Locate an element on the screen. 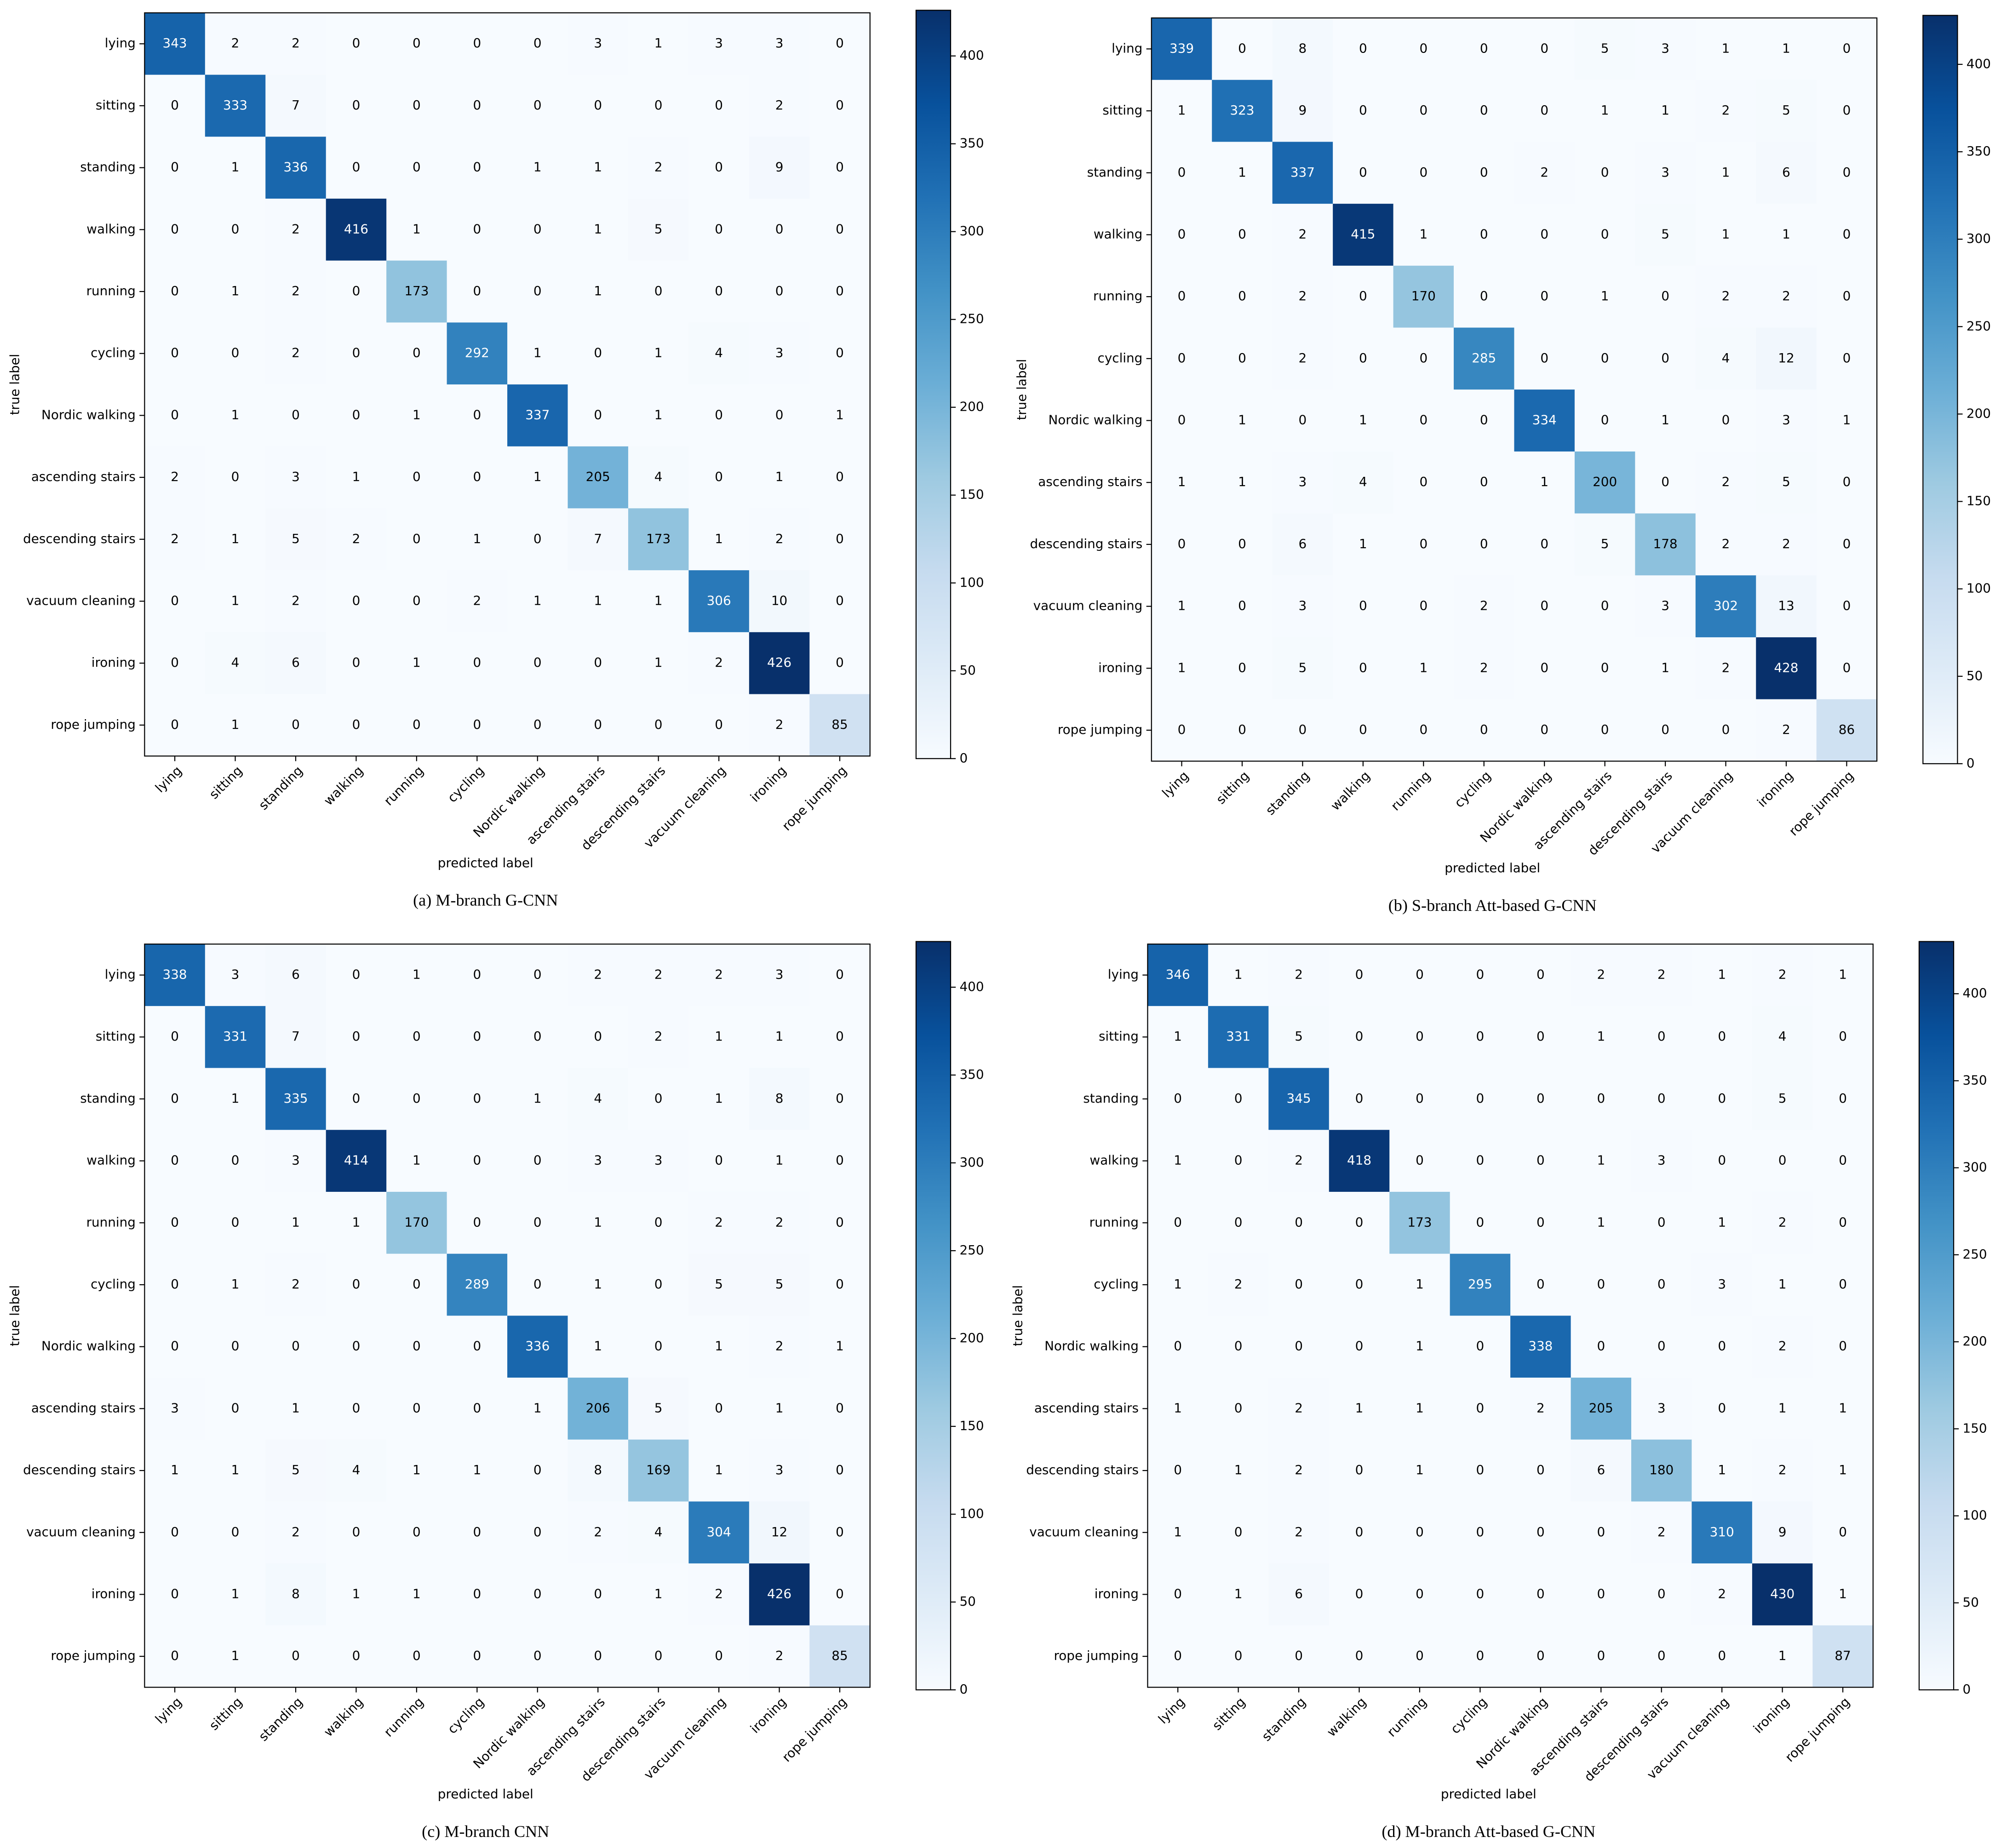 Image resolution: width=2001 pixels, height=1848 pixels. colorbar-tick-label: 0 is located at coordinates (1971, 763).